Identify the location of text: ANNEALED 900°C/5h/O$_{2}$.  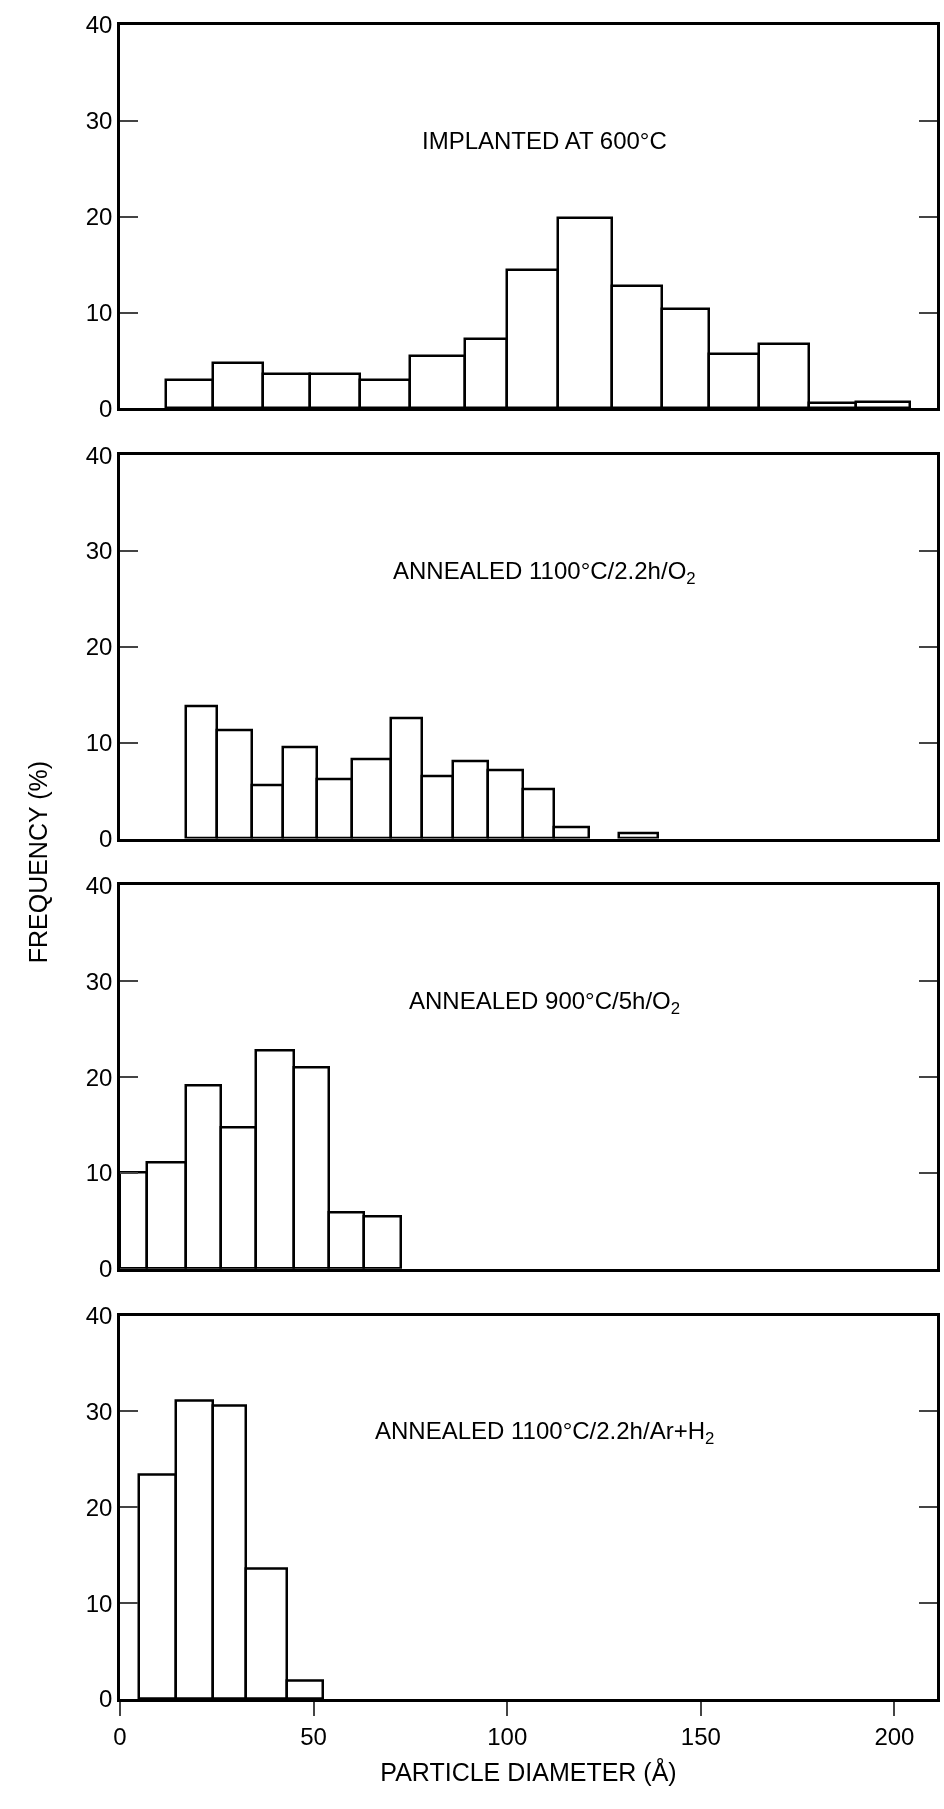
(545, 1003).